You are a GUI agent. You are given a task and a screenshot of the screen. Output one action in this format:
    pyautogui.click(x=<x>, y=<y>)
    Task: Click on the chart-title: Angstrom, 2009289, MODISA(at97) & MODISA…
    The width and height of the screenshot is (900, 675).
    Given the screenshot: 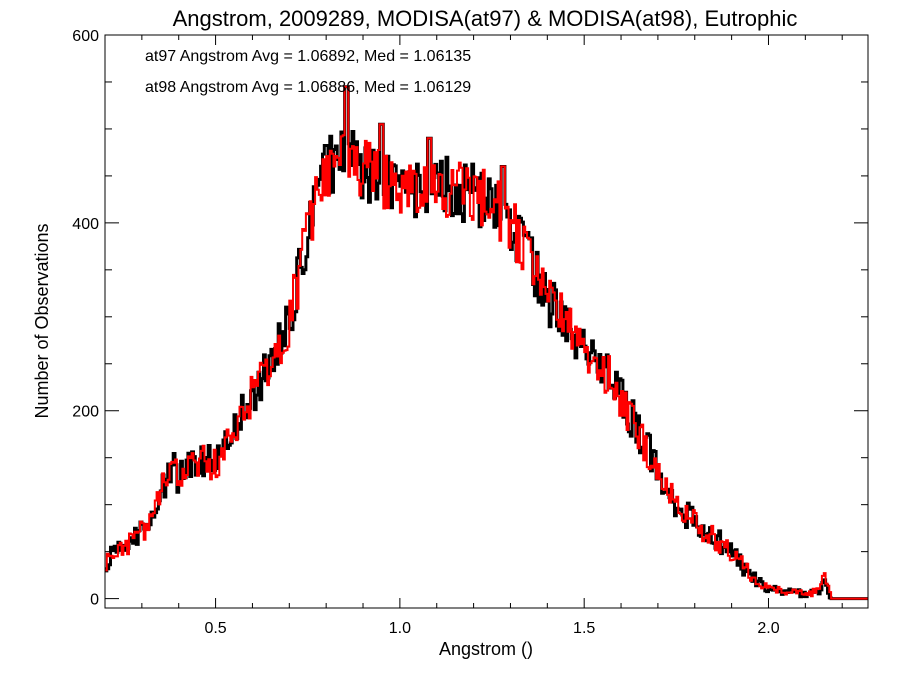 What is the action you would take?
    pyautogui.click(x=485, y=18)
    